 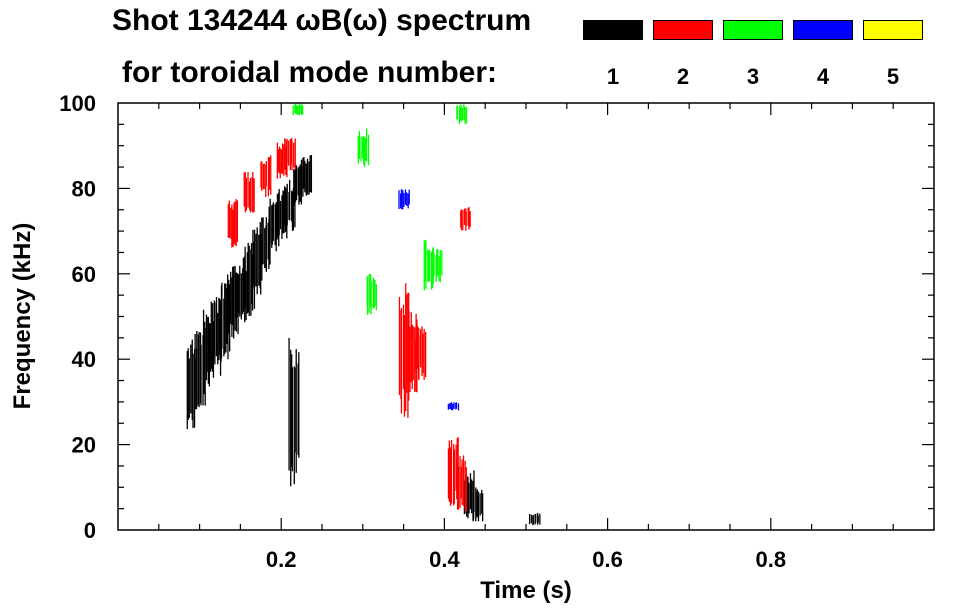 What do you see at coordinates (753, 76) in the screenshot?
I see `legend-label-3: 3` at bounding box center [753, 76].